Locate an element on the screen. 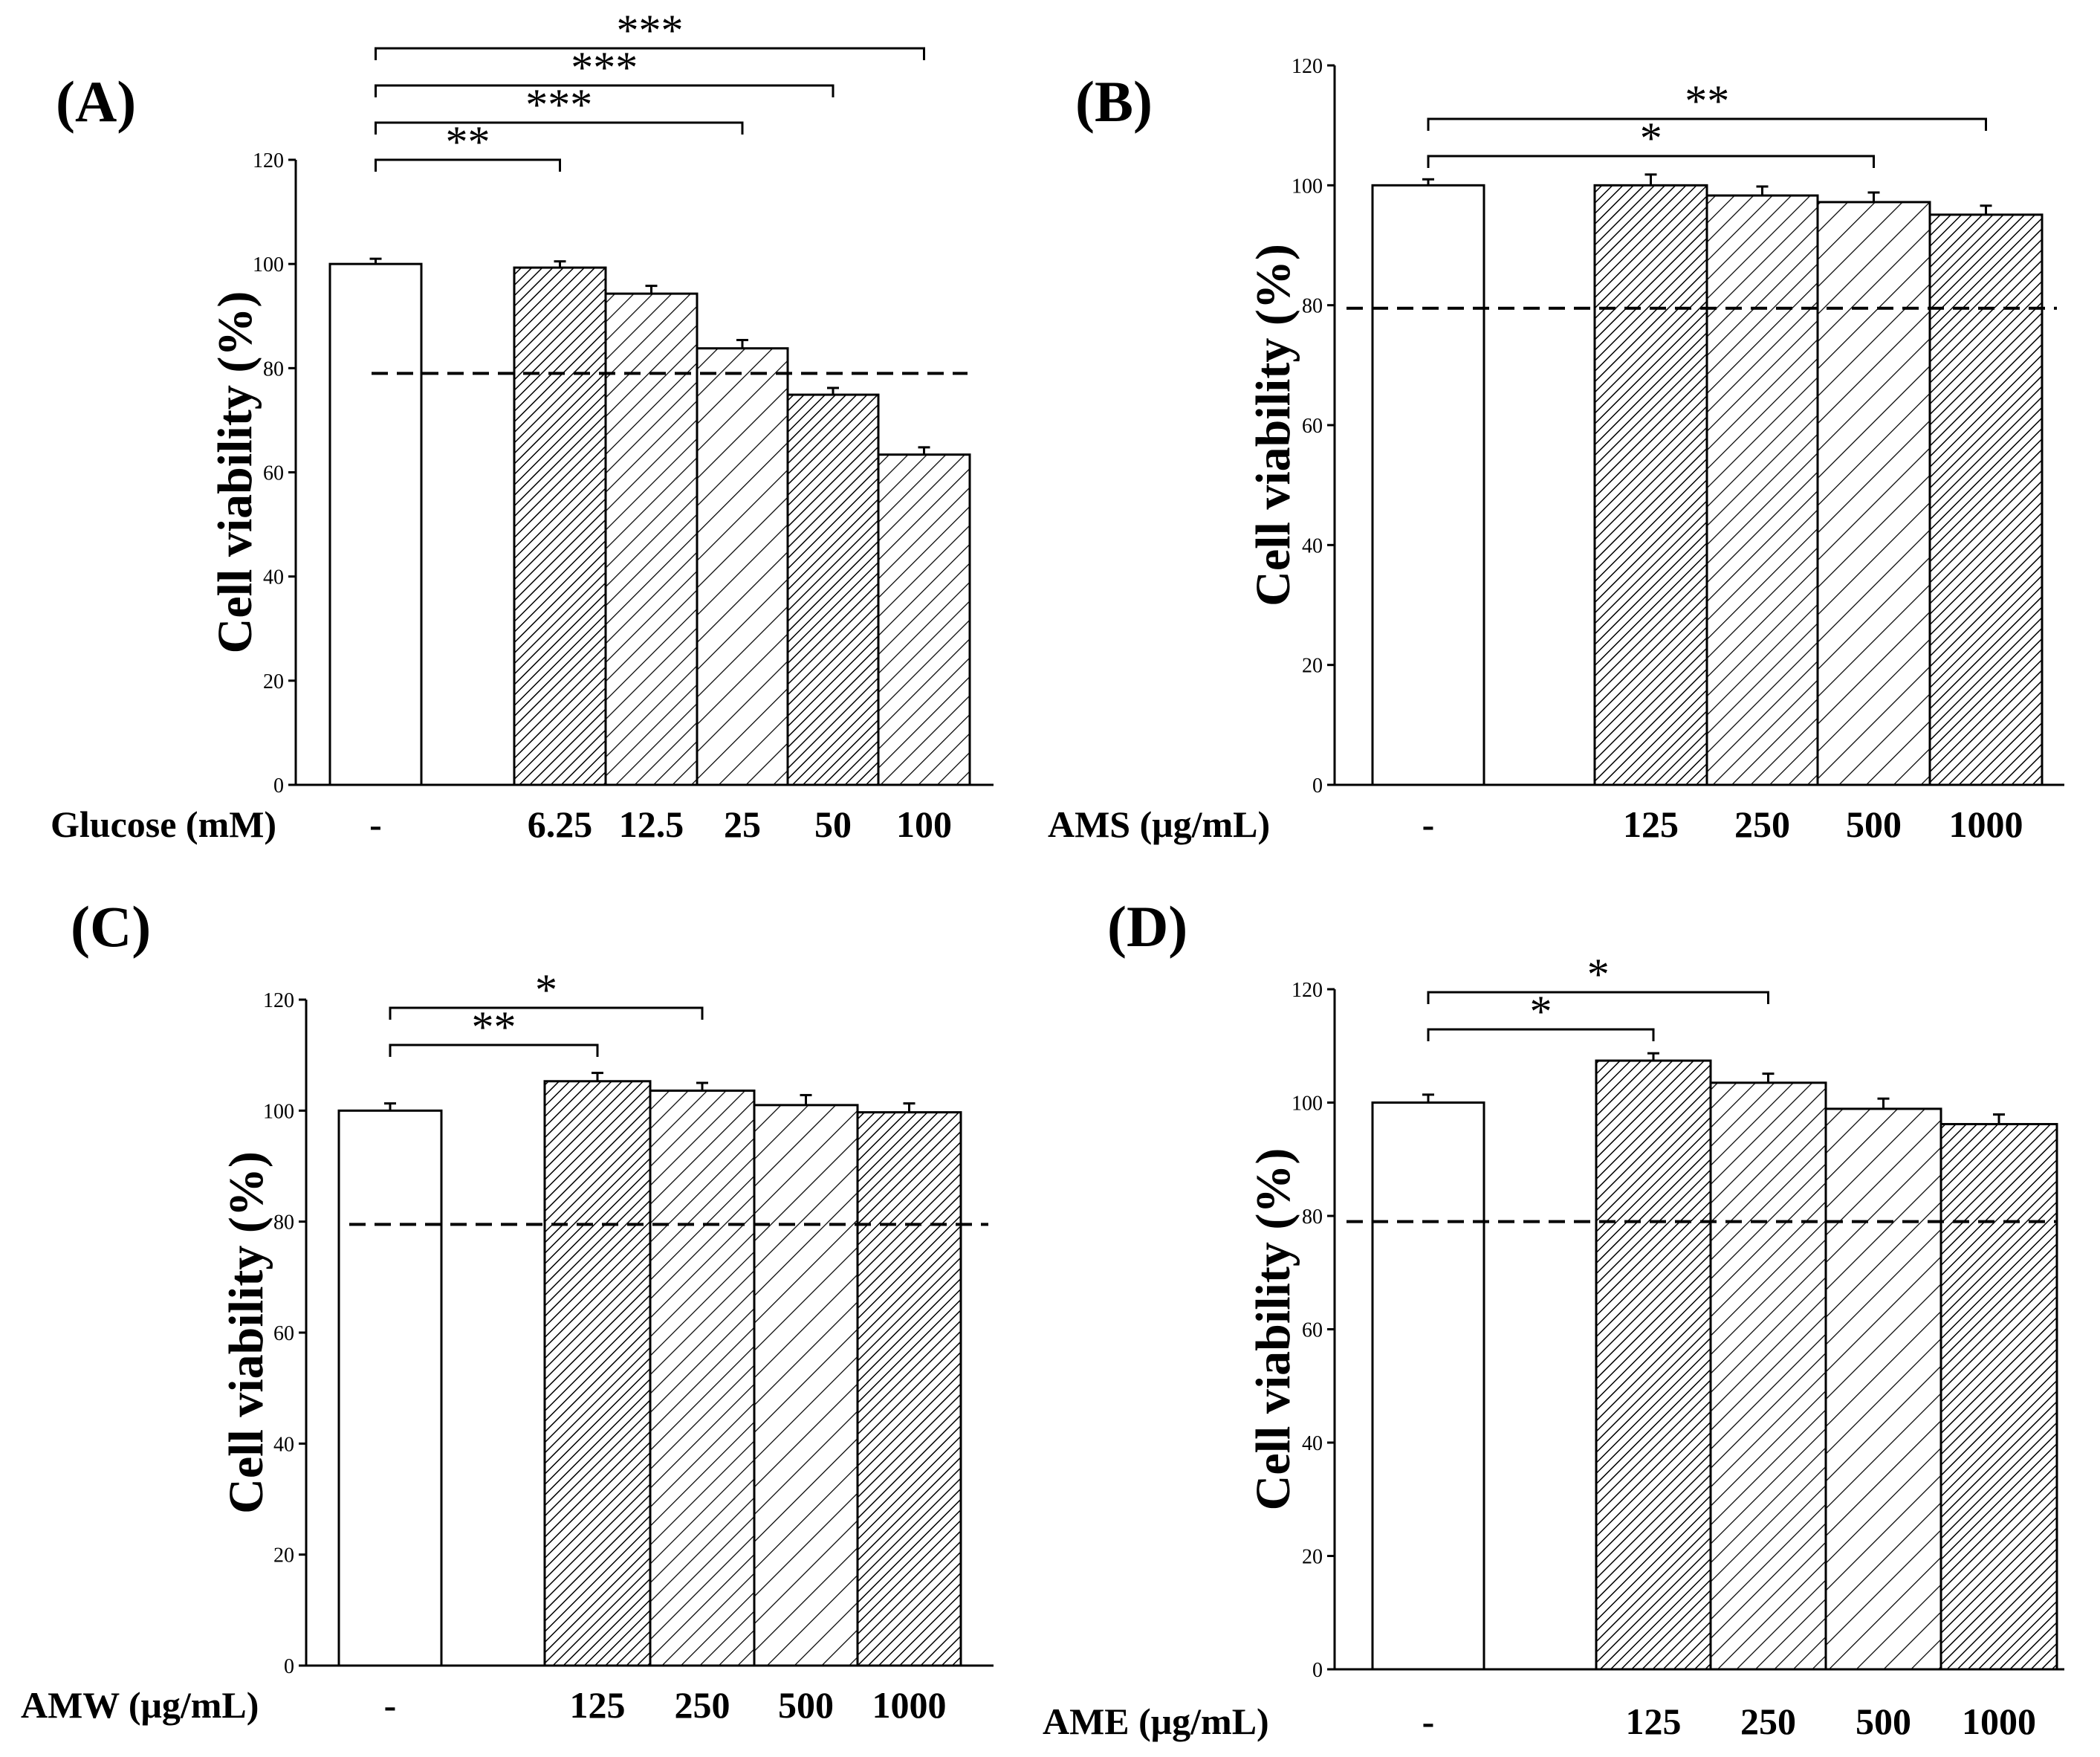 The width and height of the screenshot is (2100, 1757). x-tick-label: 6.25 is located at coordinates (560, 824).